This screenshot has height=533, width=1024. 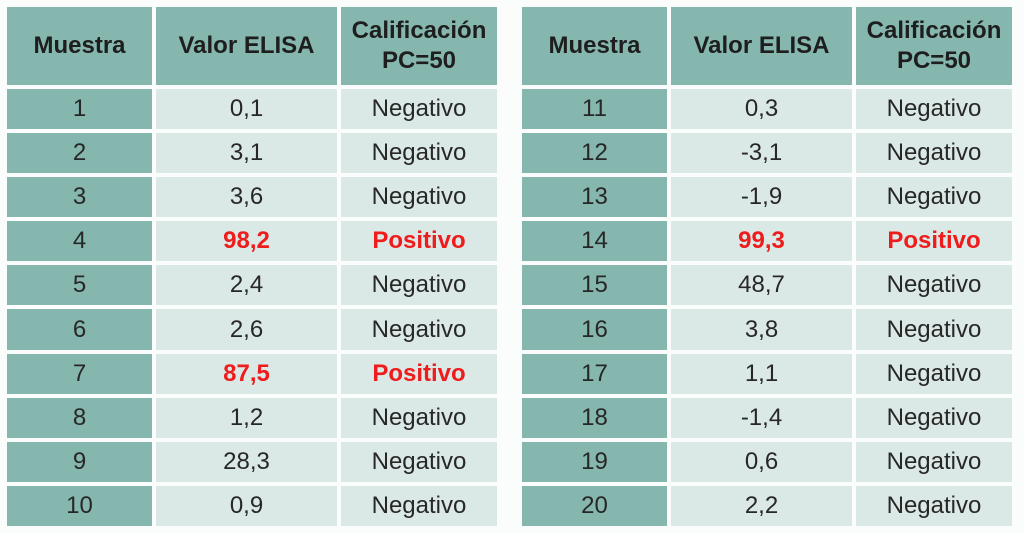 I want to click on sample-cell: 12, so click(x=594, y=153).